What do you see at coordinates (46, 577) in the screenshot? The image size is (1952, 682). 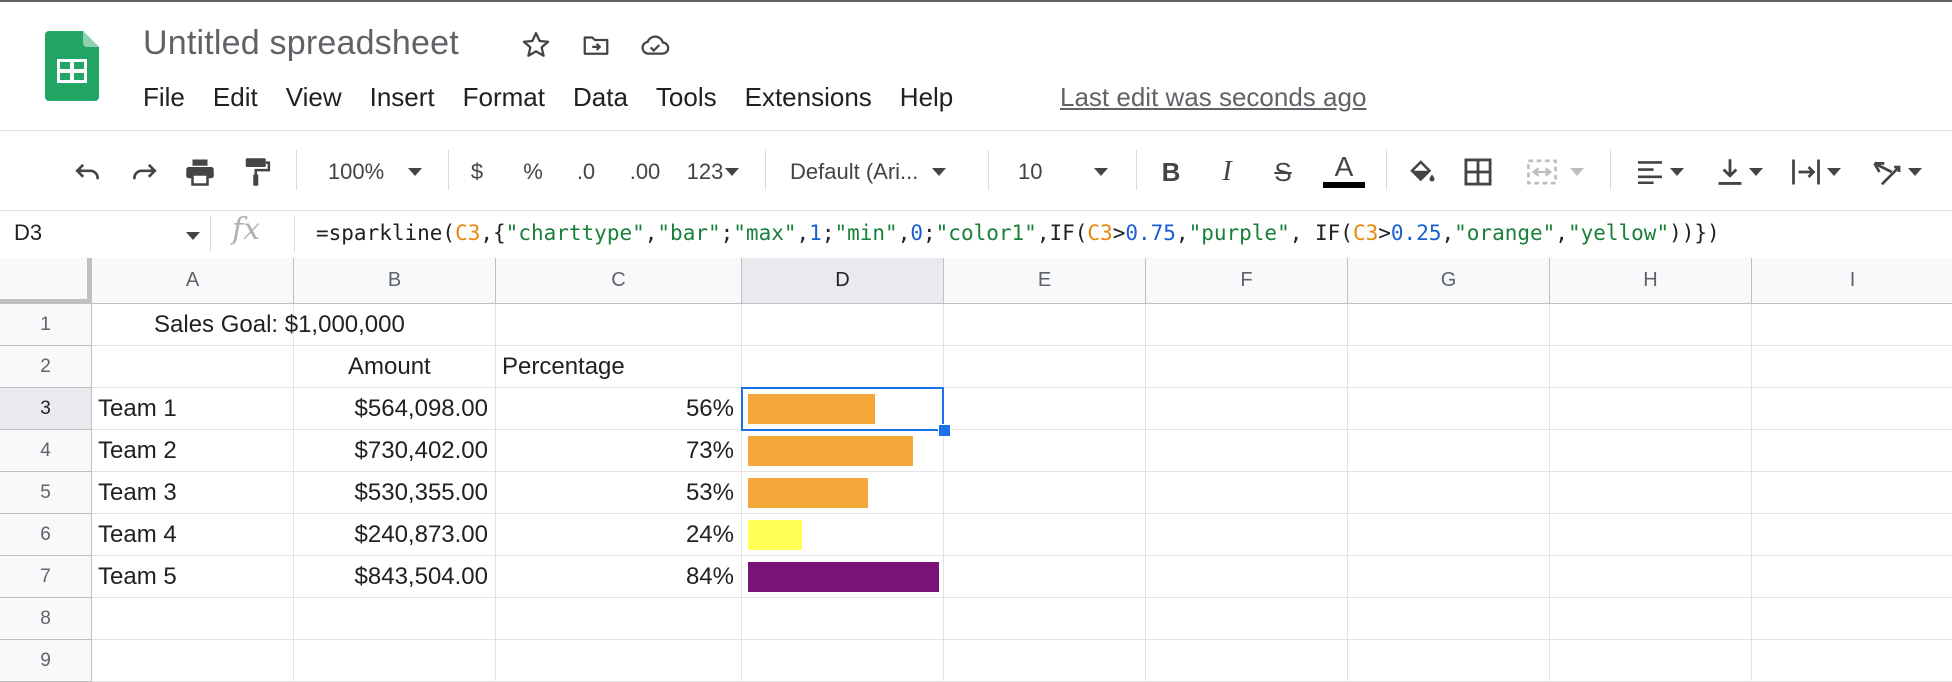 I see `row-header-7: 7` at bounding box center [46, 577].